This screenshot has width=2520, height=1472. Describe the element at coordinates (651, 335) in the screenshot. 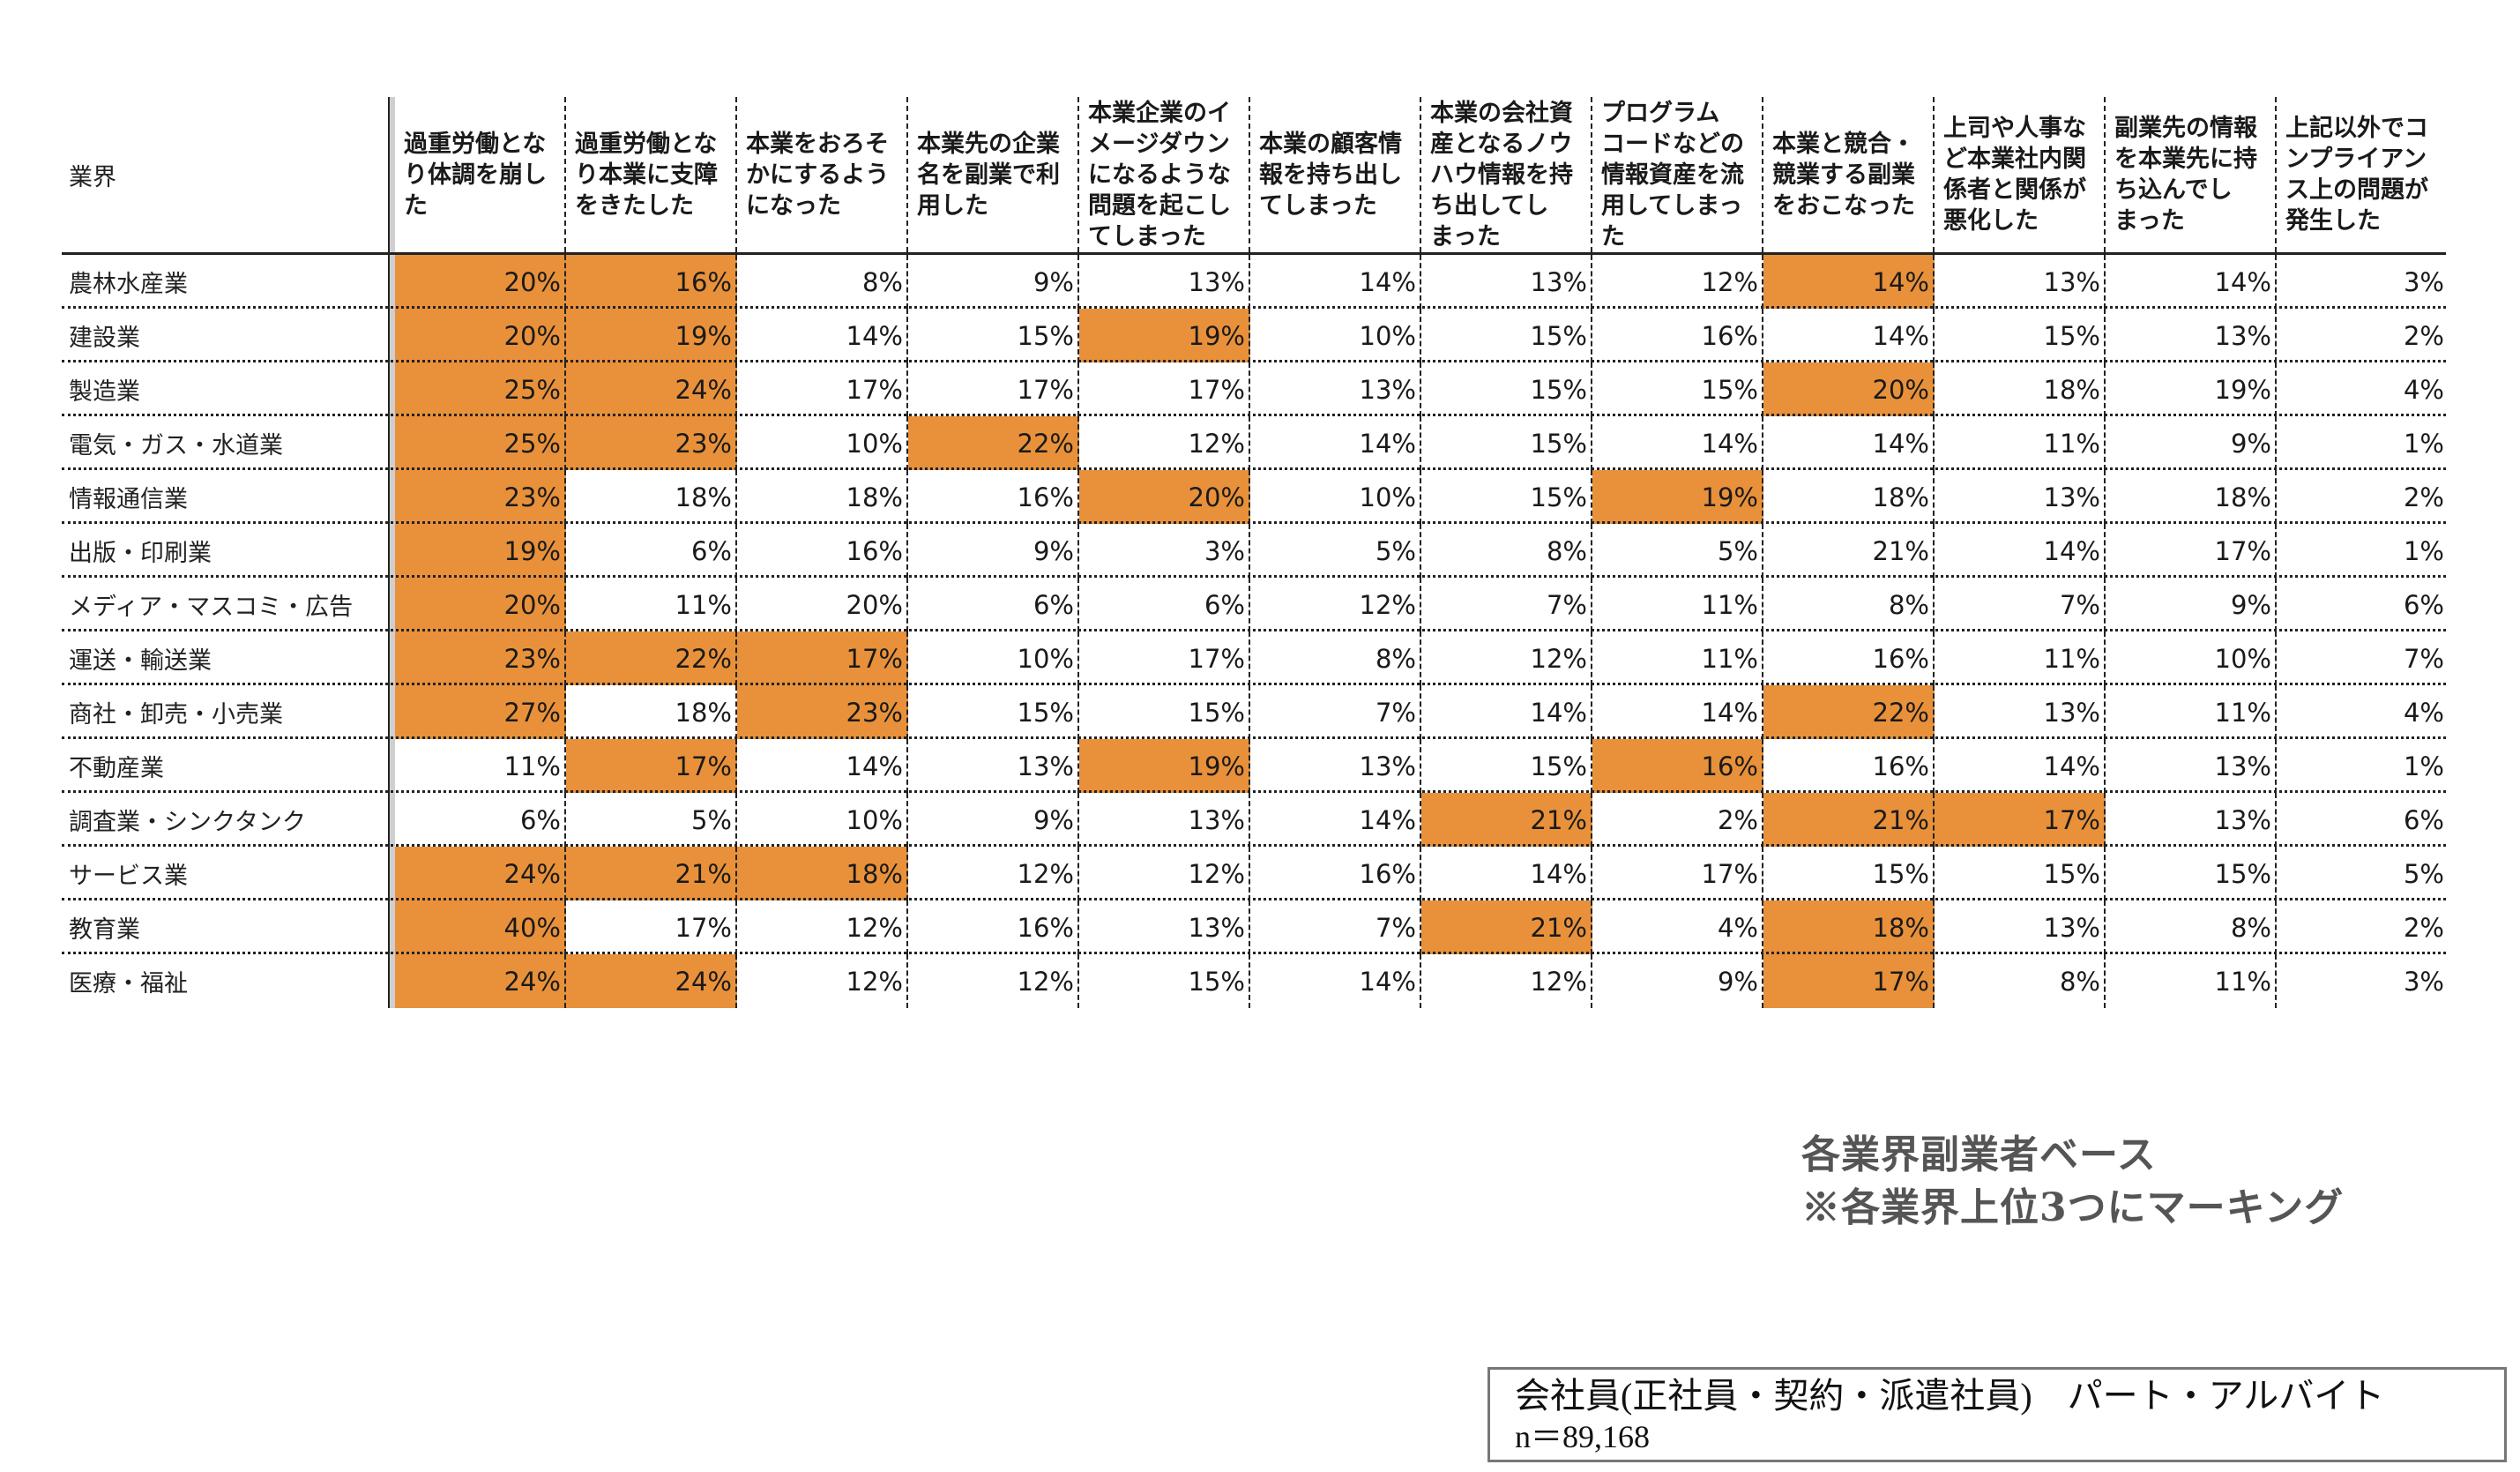

I see `value-cell-highlighted: 19%` at that location.